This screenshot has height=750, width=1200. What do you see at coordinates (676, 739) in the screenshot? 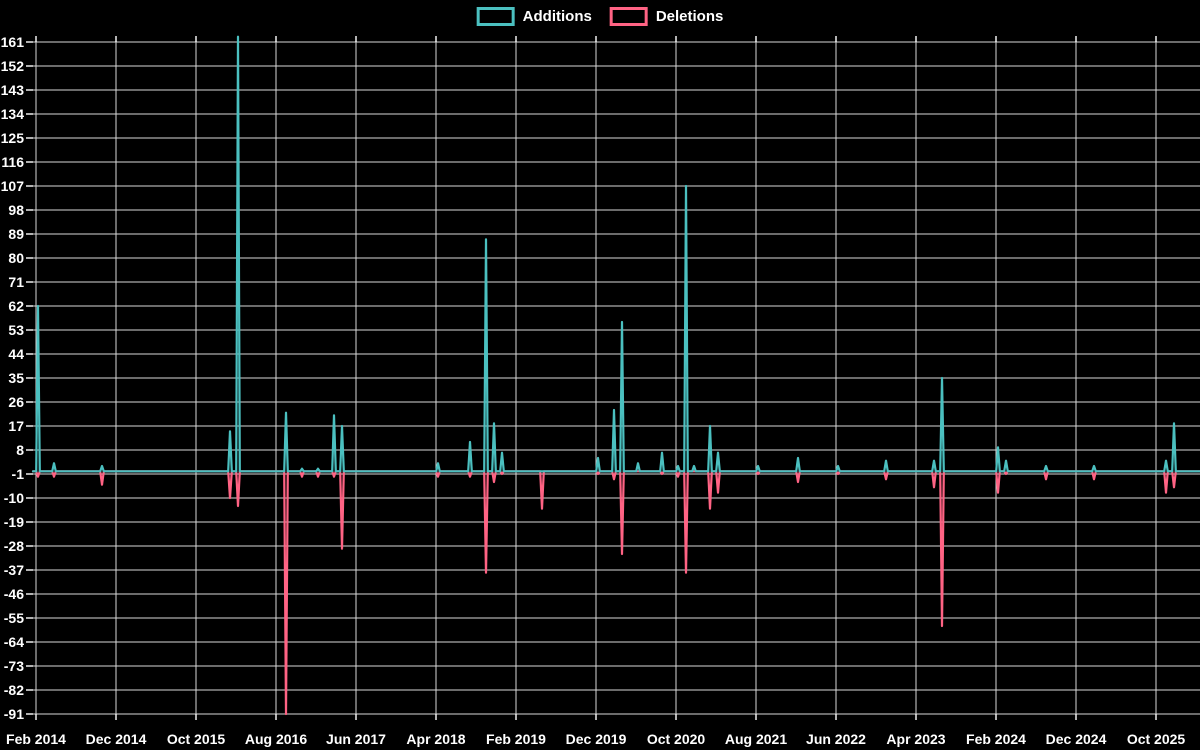
I see `x-tick-label: Oct 2020` at bounding box center [676, 739].